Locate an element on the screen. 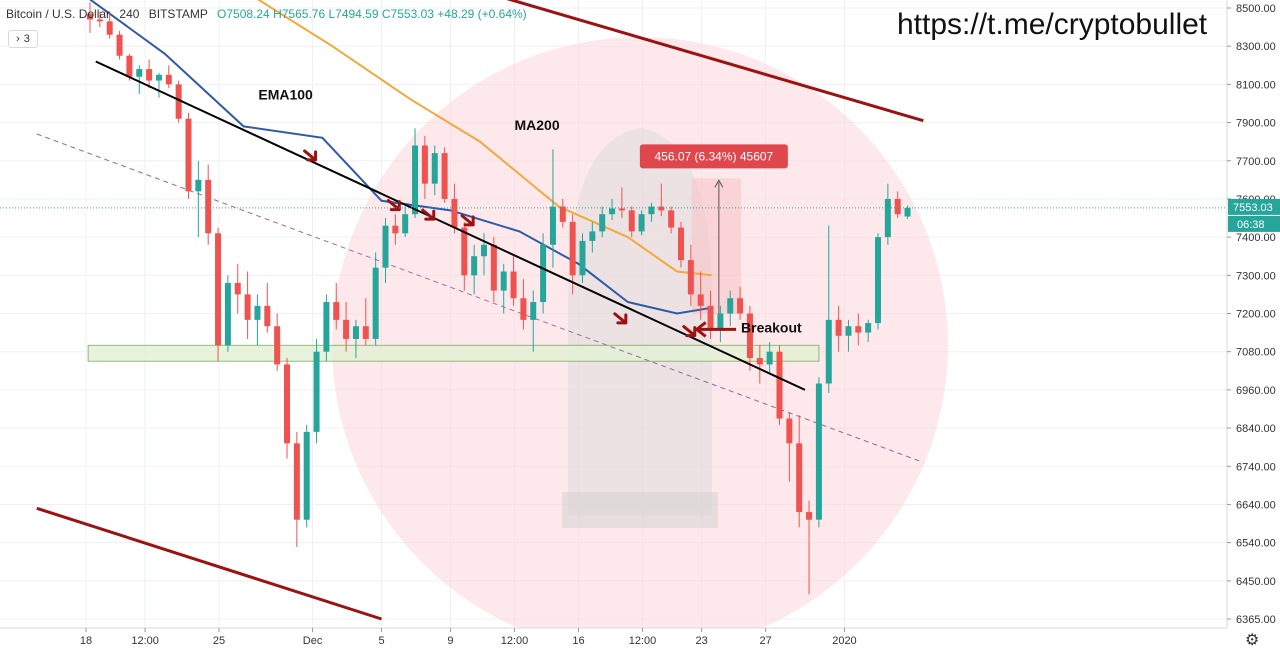 This screenshot has height=650, width=1280. price-tick-label: 6960.00 is located at coordinates (1256, 391).